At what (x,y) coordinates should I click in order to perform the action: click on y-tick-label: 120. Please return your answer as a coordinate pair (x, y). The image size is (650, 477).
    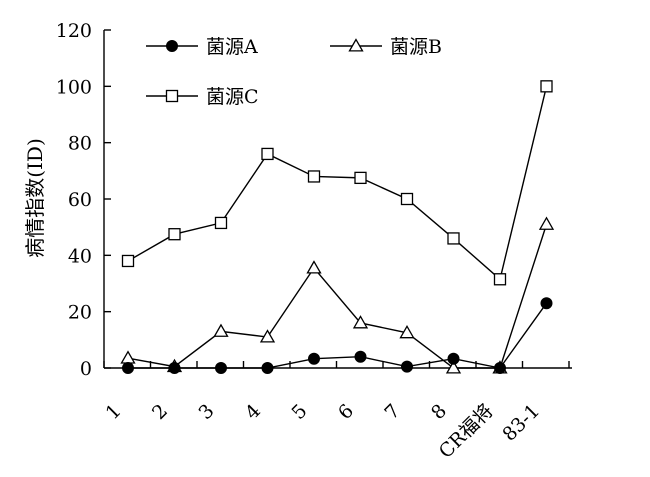
    Looking at the image, I should click on (74, 31).